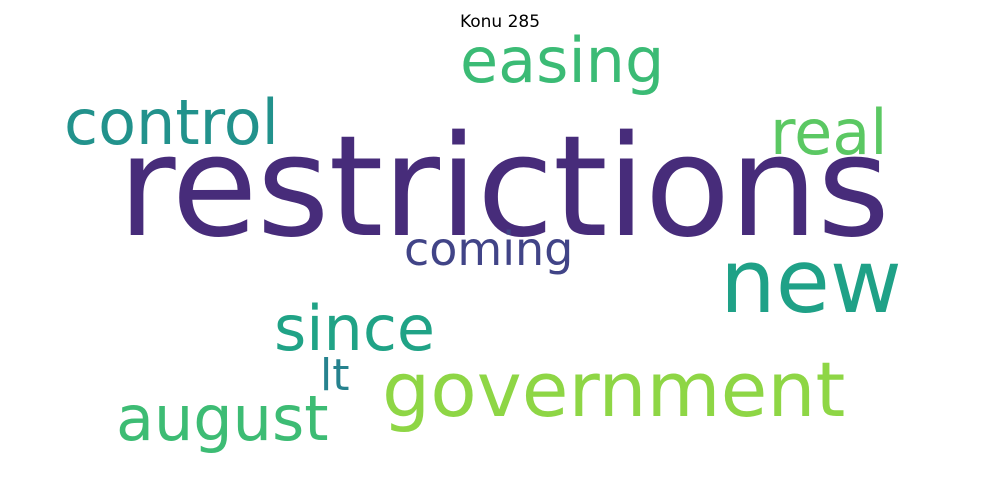  I want to click on word-lt: lt, so click(335, 375).